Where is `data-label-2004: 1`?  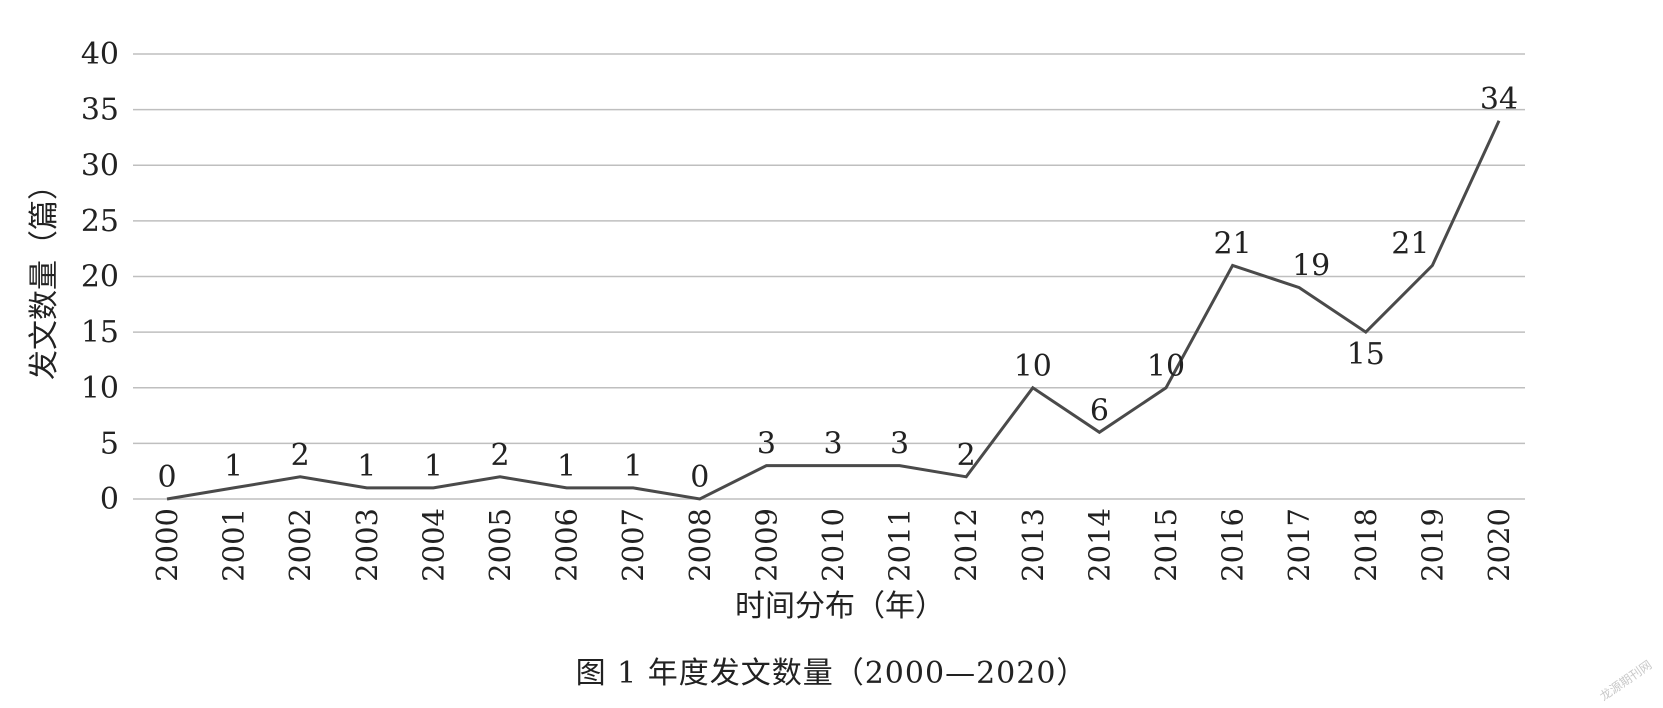 data-label-2004: 1 is located at coordinates (433, 466).